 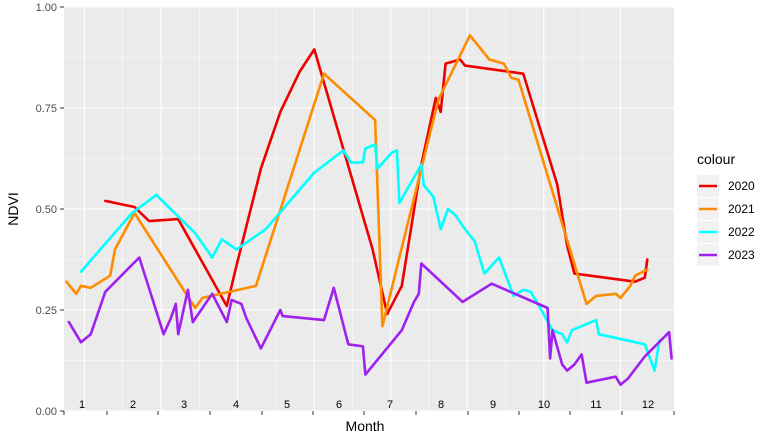 What do you see at coordinates (366, 405) in the screenshot?
I see `month-labels: 1 2 3 4 5 6 7 8 9 10 11 12` at bounding box center [366, 405].